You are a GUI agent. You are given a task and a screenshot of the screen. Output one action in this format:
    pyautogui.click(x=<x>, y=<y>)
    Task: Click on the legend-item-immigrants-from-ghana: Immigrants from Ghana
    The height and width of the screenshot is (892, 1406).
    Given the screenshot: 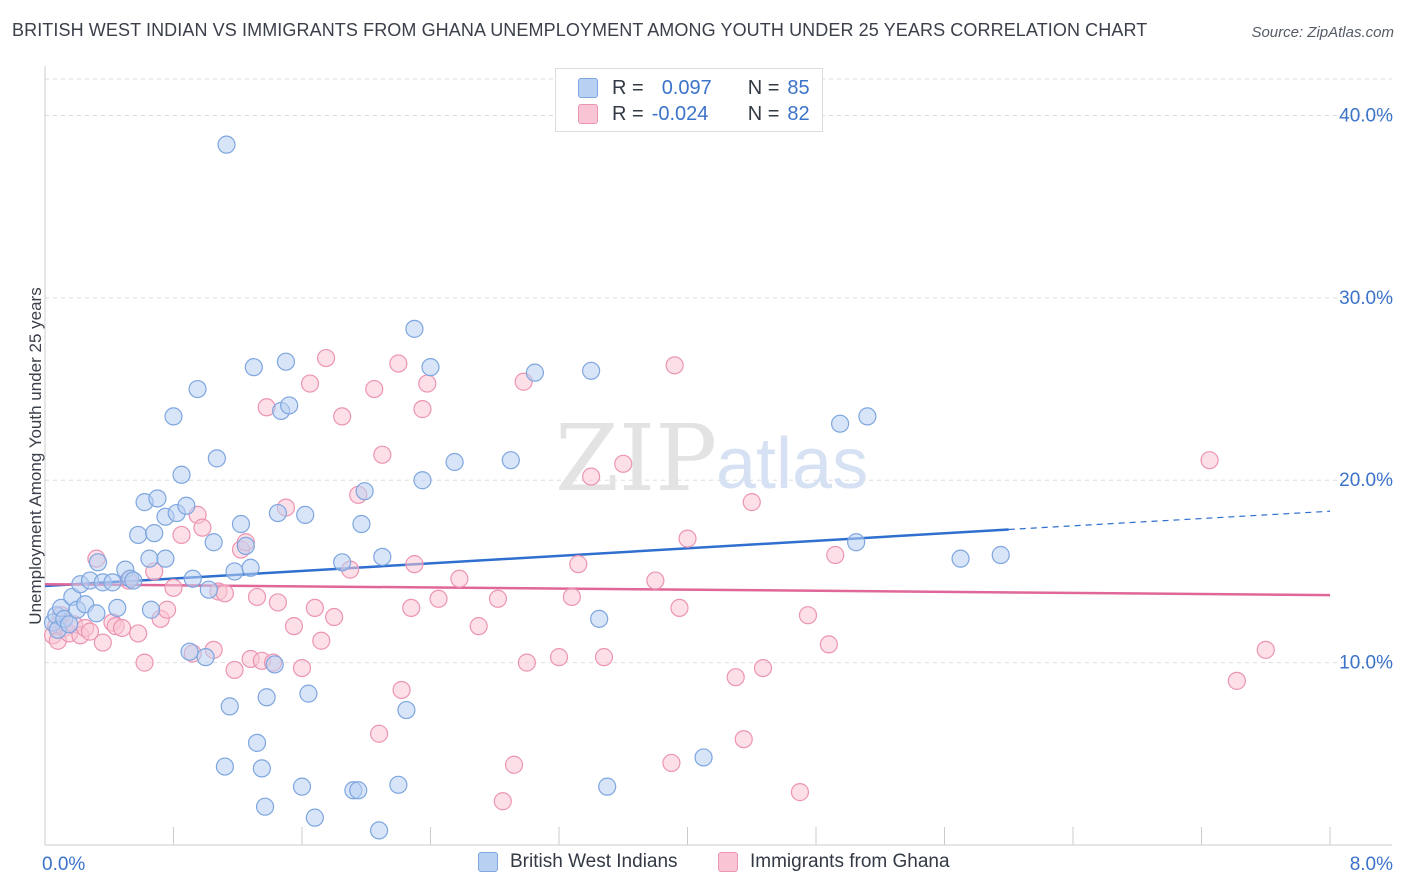 What is the action you would take?
    pyautogui.click(x=834, y=862)
    